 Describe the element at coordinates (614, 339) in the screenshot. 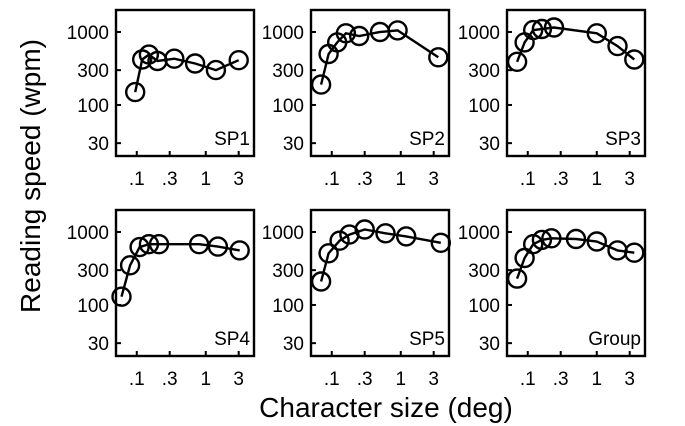

I see `panel-label: Group` at that location.